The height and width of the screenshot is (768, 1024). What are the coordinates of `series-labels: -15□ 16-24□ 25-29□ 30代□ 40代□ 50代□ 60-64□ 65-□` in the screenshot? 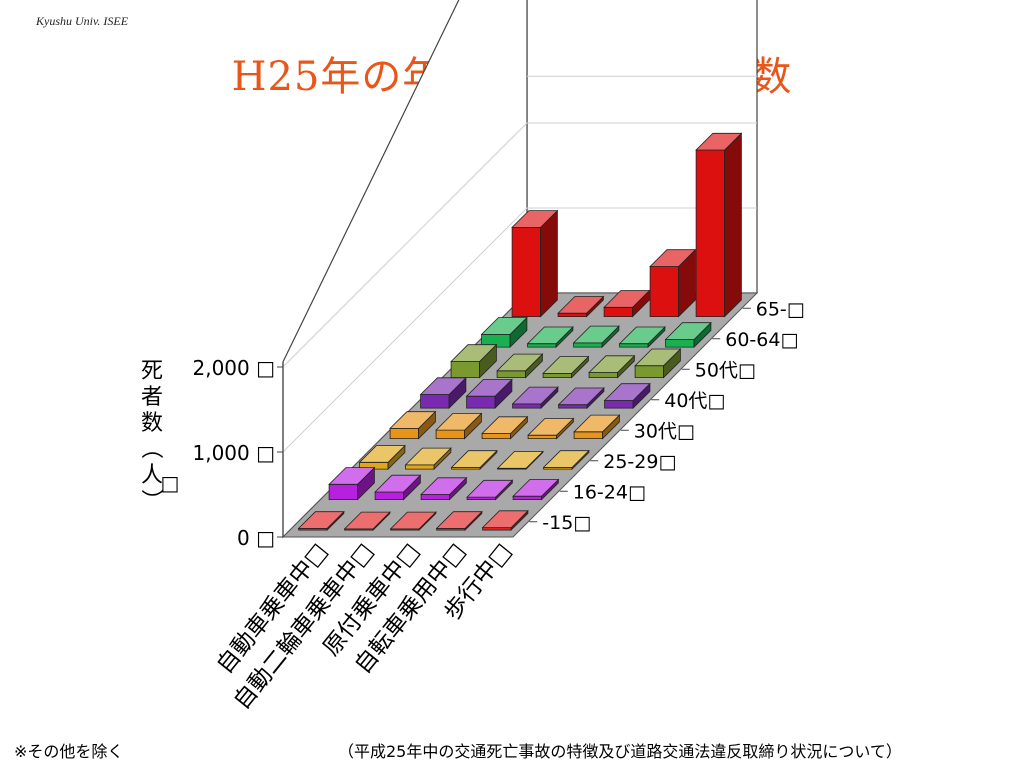 It's located at (667, 416).